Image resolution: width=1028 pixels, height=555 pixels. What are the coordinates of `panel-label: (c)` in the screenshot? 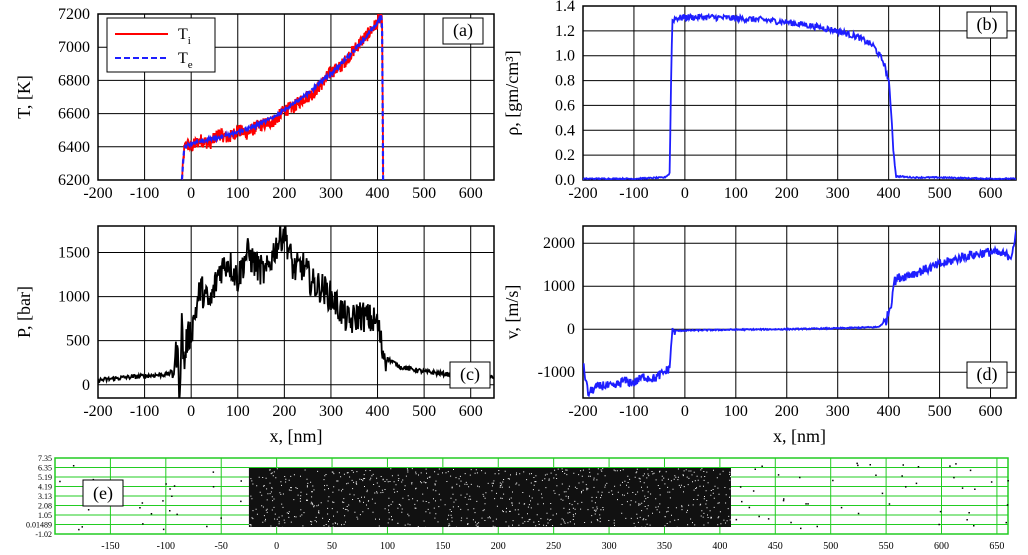 It's located at (470, 374).